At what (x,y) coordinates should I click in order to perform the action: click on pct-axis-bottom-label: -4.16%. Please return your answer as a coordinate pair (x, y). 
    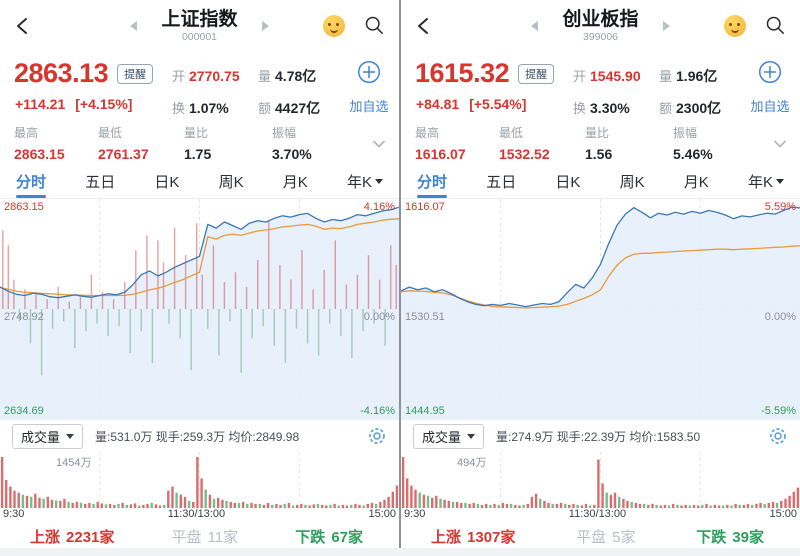
    Looking at the image, I should click on (377, 411).